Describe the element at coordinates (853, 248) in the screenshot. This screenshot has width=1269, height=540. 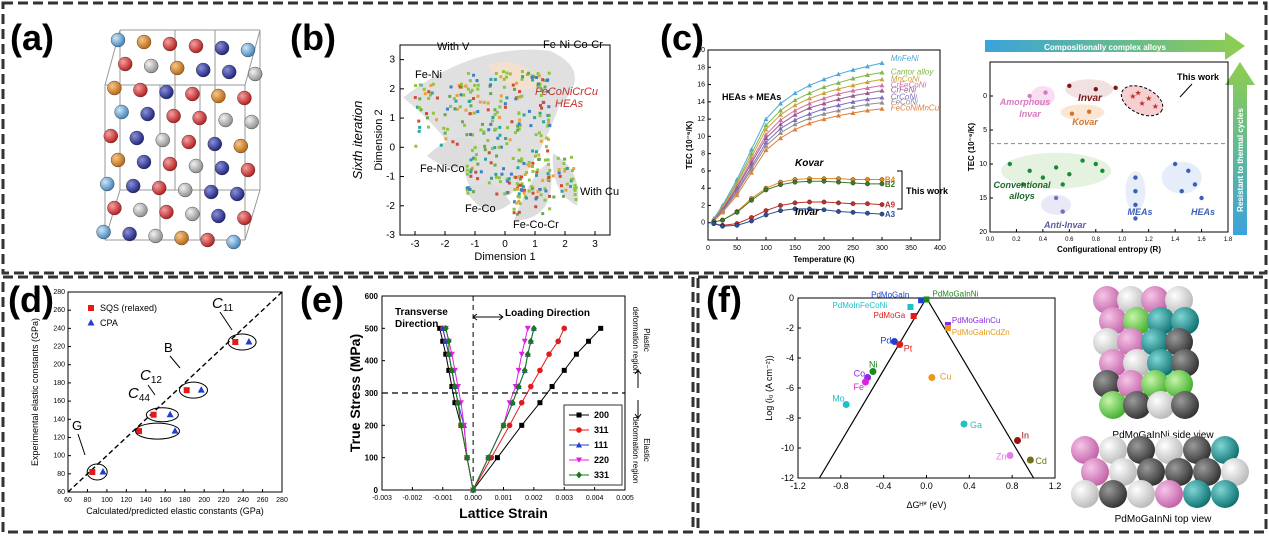
I see `x-tick-label: 250` at that location.